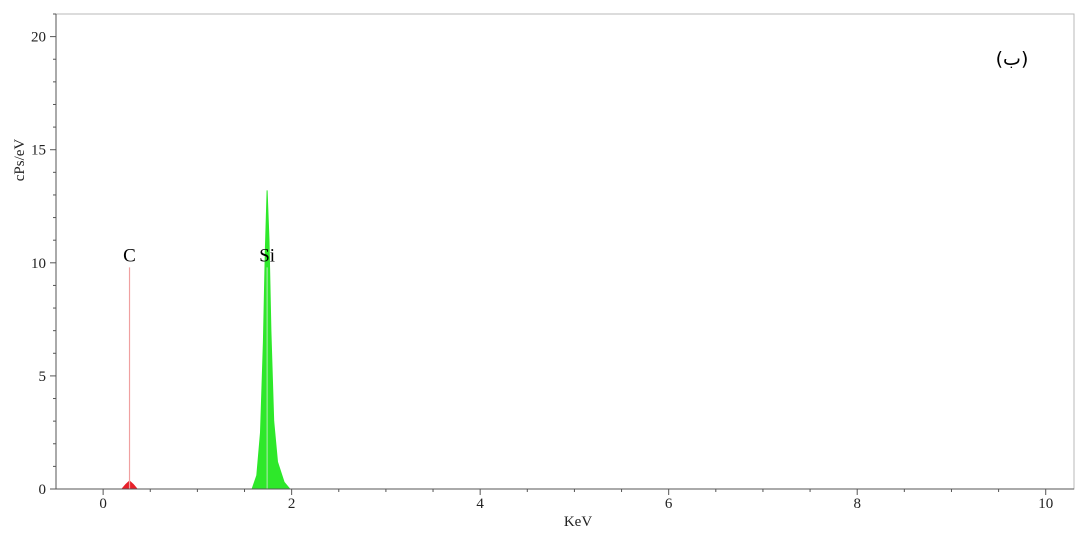 The height and width of the screenshot is (533, 1081). What do you see at coordinates (103, 504) in the screenshot?
I see `x-tick-label: 0` at bounding box center [103, 504].